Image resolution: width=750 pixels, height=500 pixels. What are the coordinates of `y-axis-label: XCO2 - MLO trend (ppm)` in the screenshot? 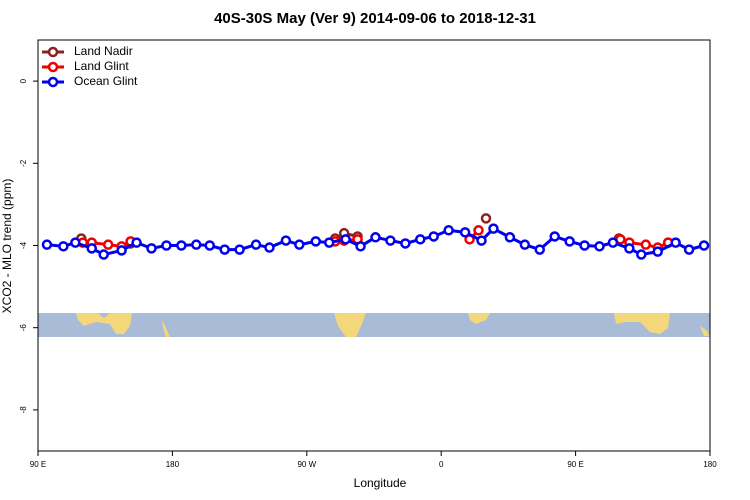 It's located at (7, 246).